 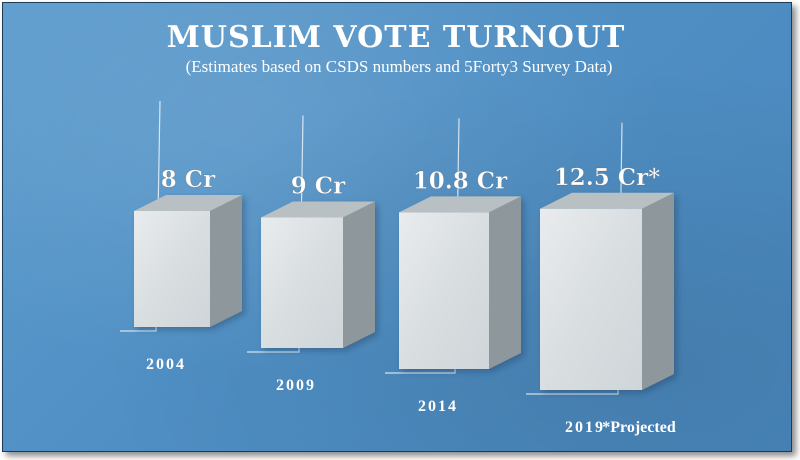 I want to click on data-label: 9 Cr, so click(x=318, y=186).